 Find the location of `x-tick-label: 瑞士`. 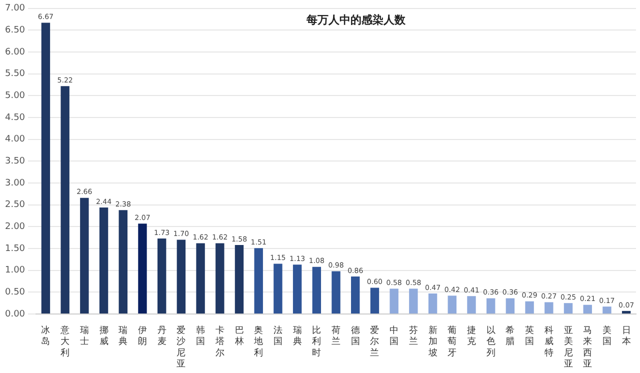

x-tick-label: 瑞士 is located at coordinates (84, 336).